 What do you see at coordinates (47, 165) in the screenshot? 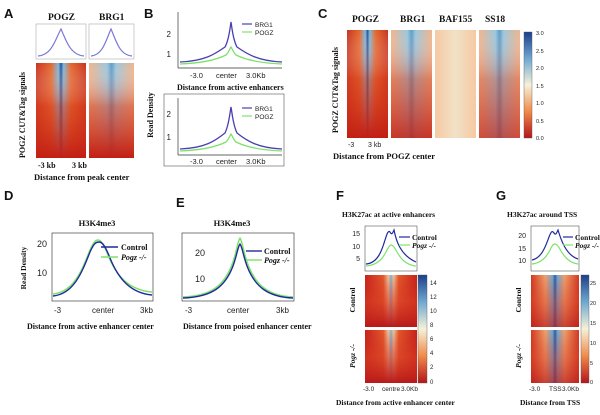
I see `xtick-a-left: -3 kb` at bounding box center [47, 165].